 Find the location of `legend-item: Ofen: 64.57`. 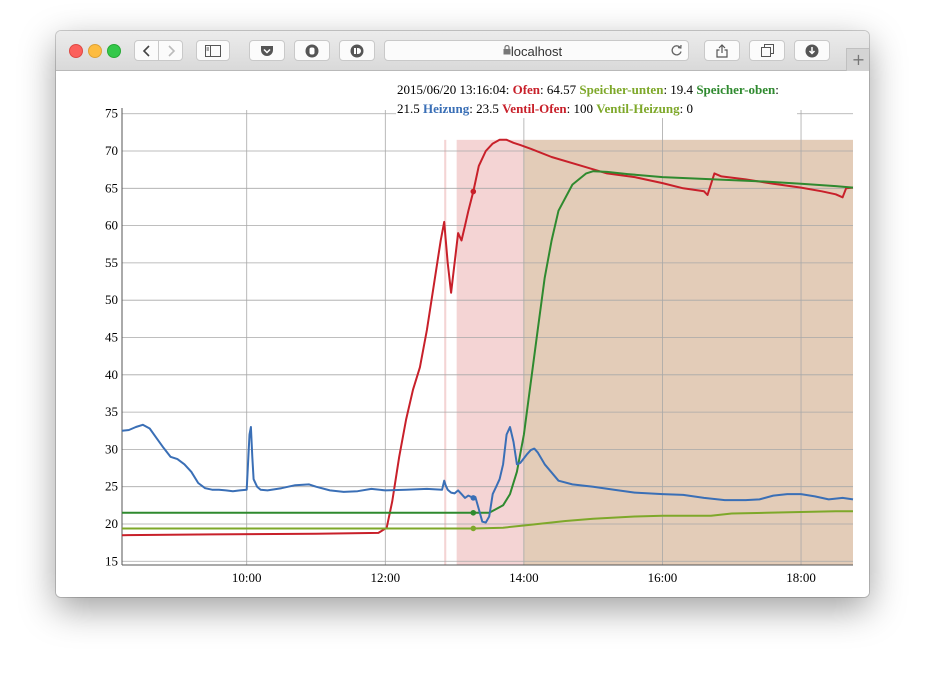

legend-item: Ofen: 64.57 is located at coordinates (545, 89).